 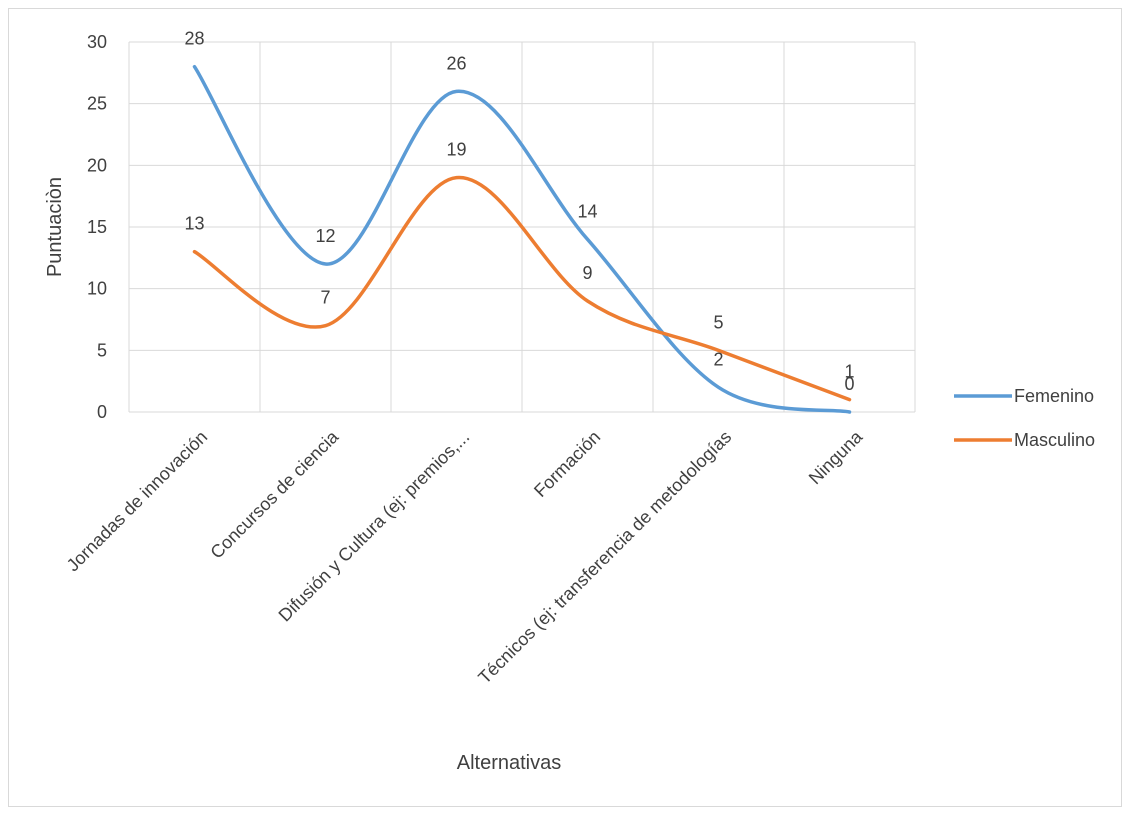 What do you see at coordinates (849, 372) in the screenshot?
I see `data-label-masculino: 1` at bounding box center [849, 372].